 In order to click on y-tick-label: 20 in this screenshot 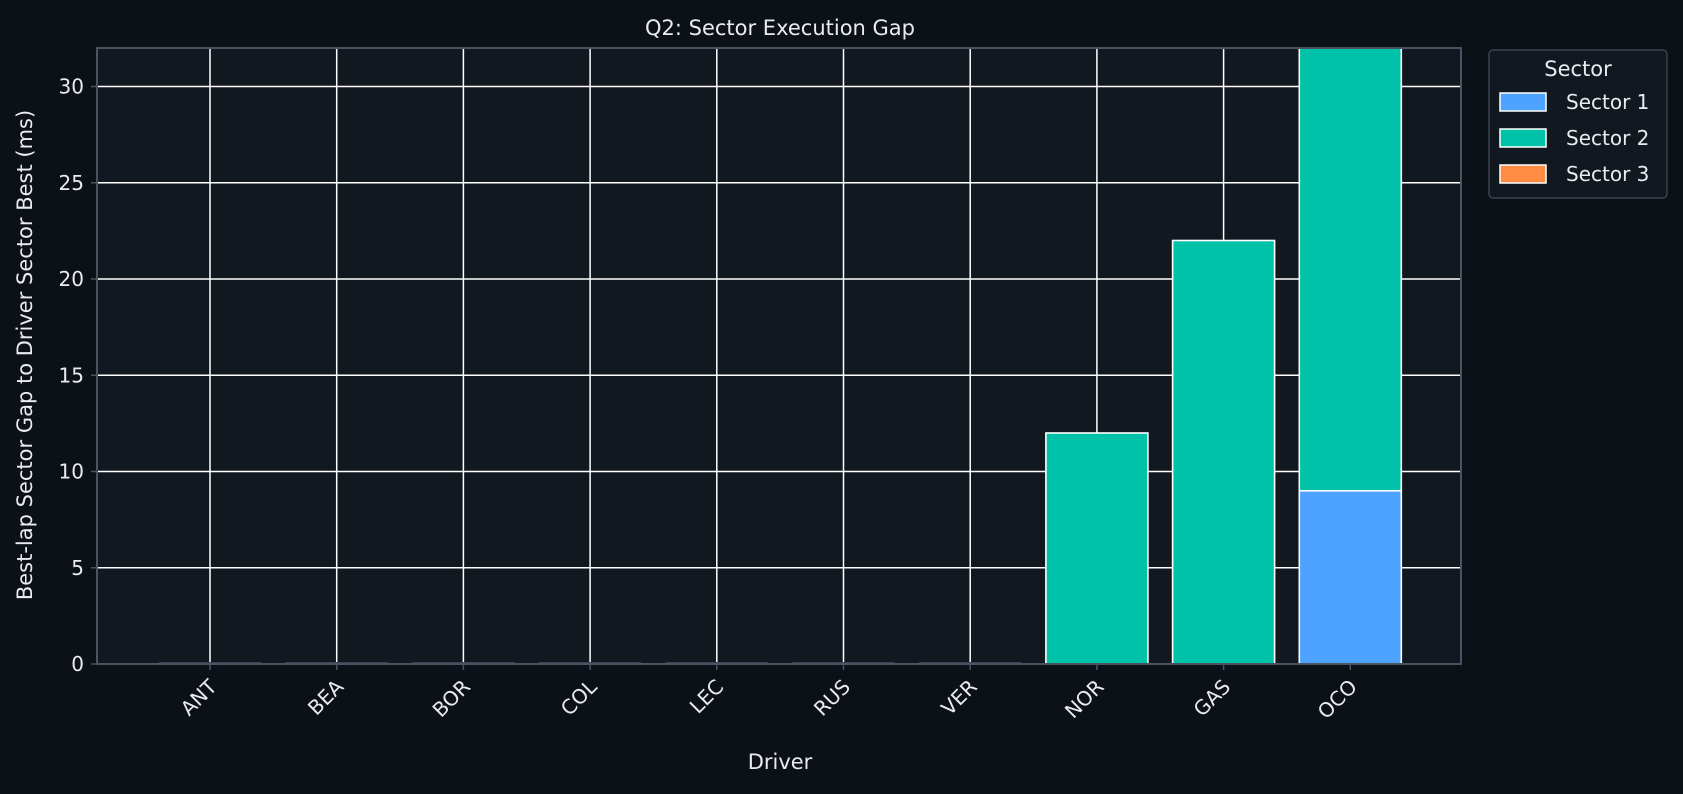, I will do `click(71, 279)`.